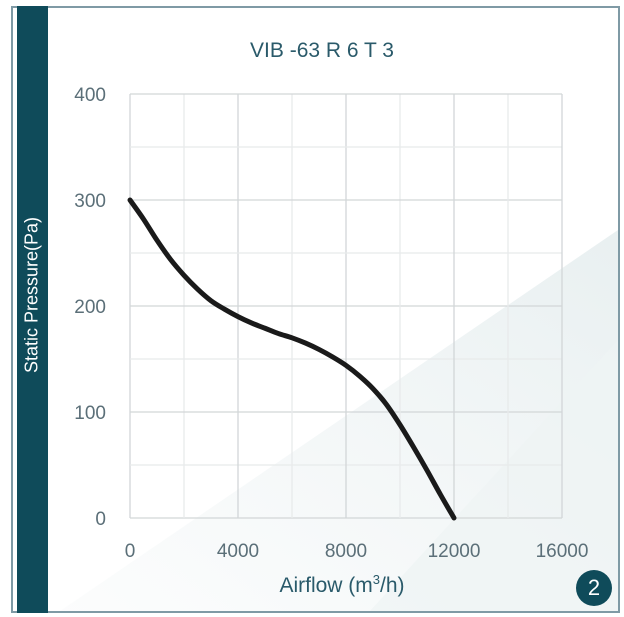 This screenshot has height=617, width=624. I want to click on x-axis-label: Airflow (m3/h), so click(342, 584).